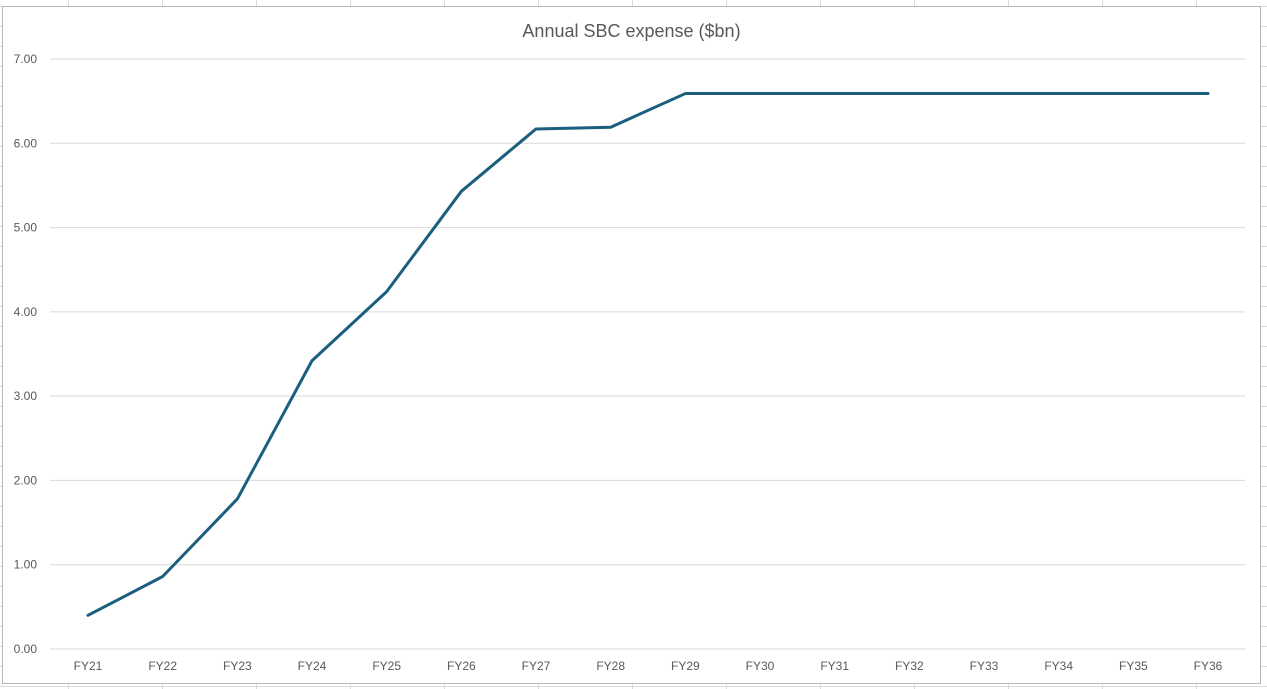 Image resolution: width=1267 pixels, height=689 pixels. What do you see at coordinates (1133, 666) in the screenshot?
I see `x-tick-label: FY35` at bounding box center [1133, 666].